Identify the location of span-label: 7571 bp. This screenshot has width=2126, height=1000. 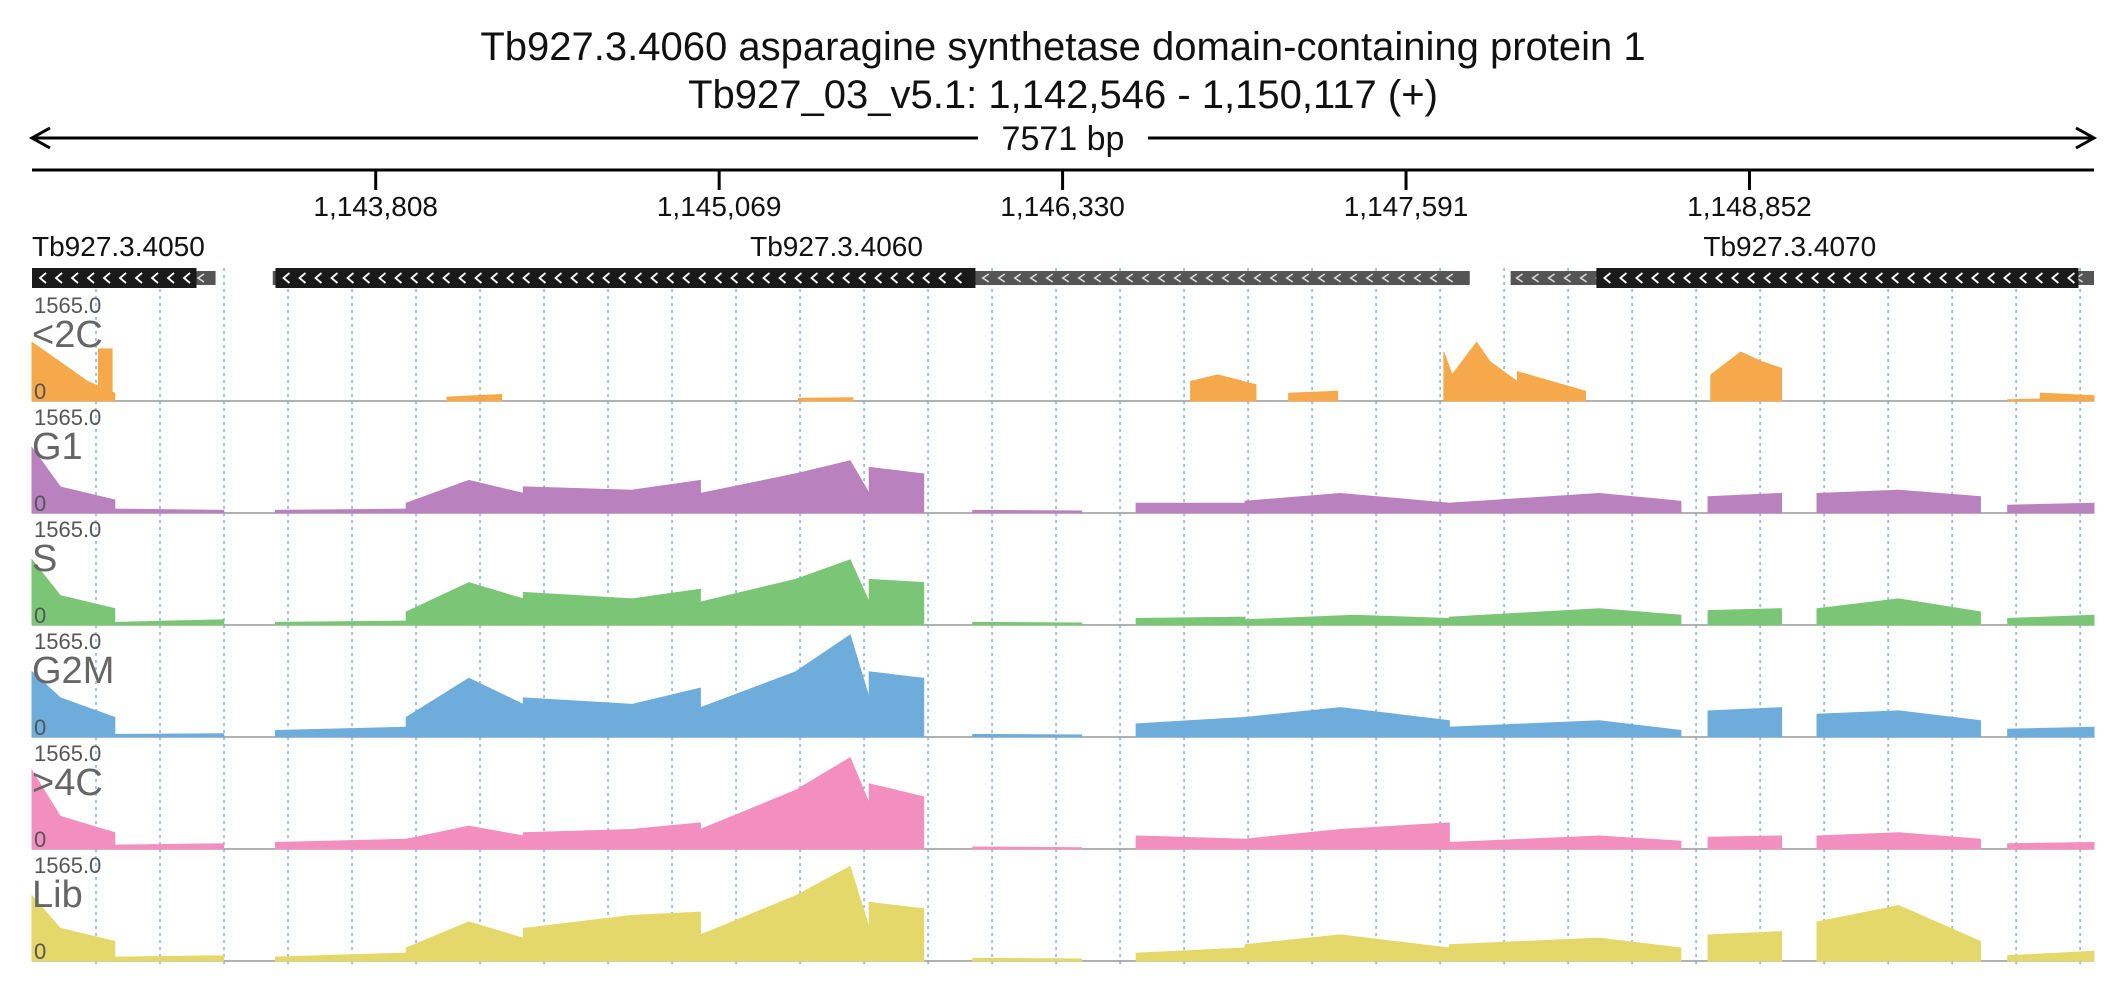
(1063, 139).